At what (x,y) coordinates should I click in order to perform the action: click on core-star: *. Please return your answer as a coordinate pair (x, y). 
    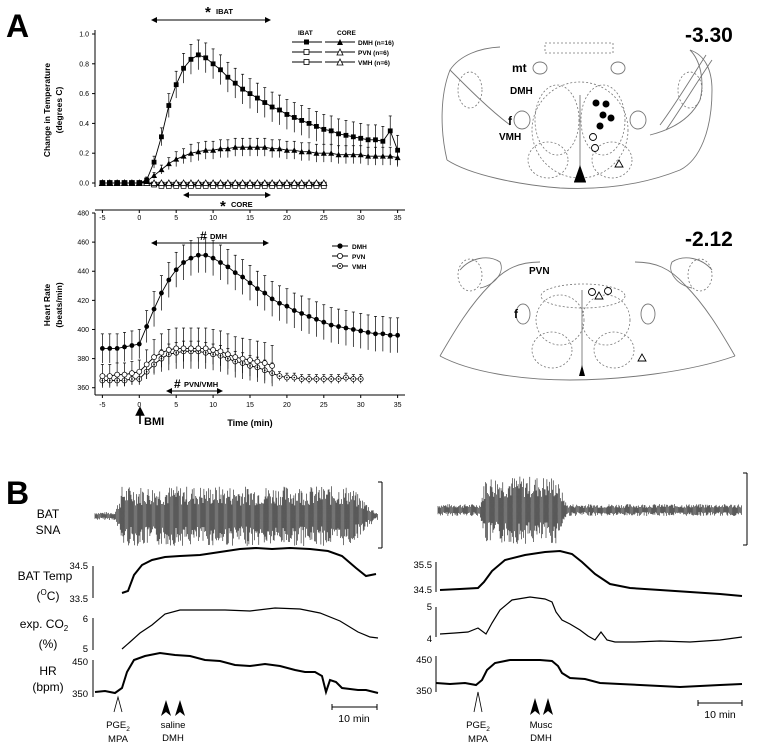
    Looking at the image, I should click on (223, 206).